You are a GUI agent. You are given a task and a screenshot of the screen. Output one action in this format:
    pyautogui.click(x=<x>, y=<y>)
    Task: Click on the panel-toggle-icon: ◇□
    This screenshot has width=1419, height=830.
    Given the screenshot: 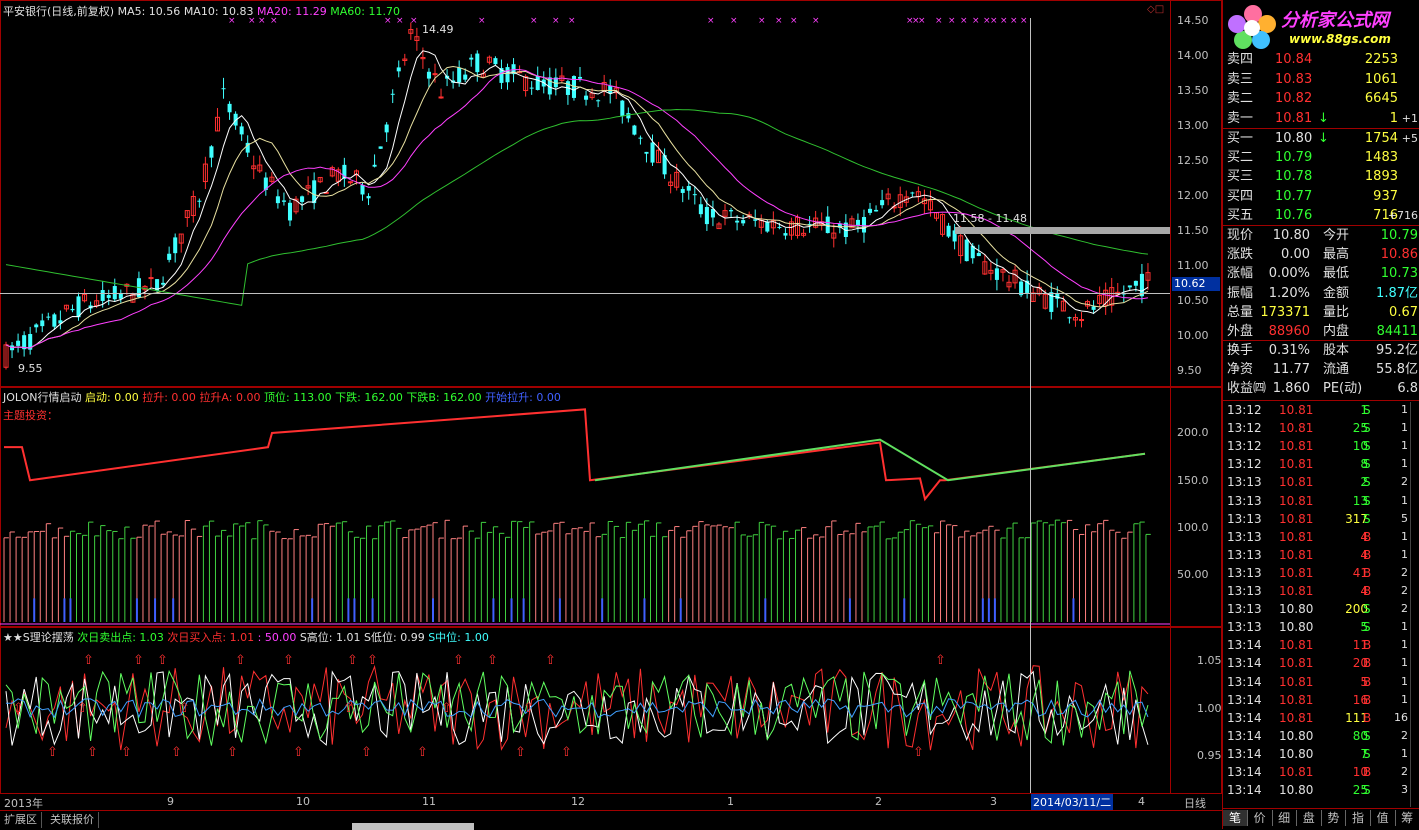 What is the action you would take?
    pyautogui.click(x=1156, y=9)
    